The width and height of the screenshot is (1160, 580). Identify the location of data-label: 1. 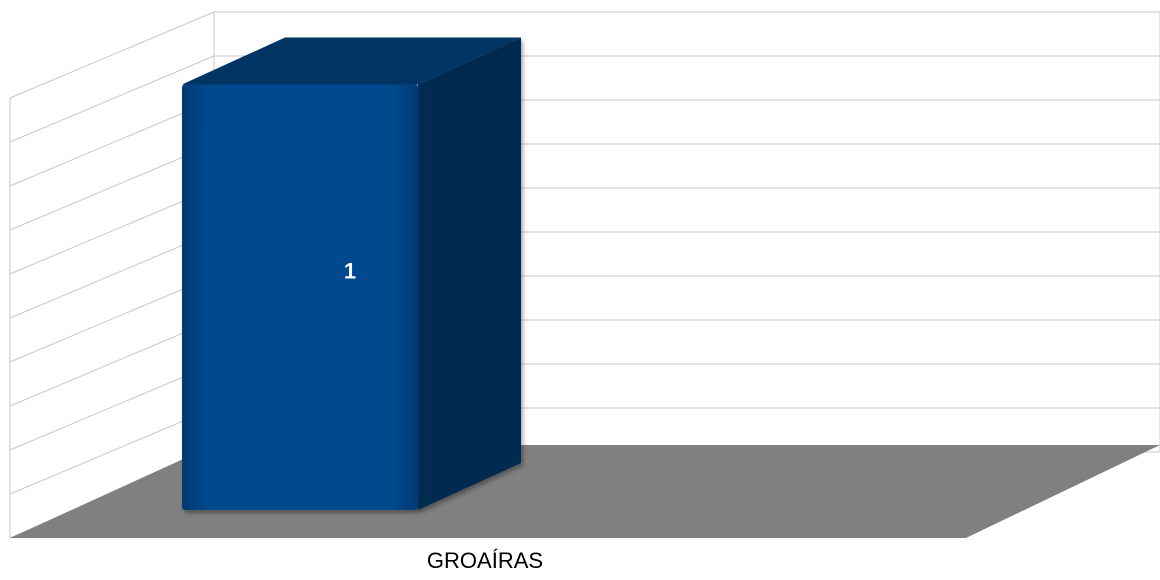
(350, 271).